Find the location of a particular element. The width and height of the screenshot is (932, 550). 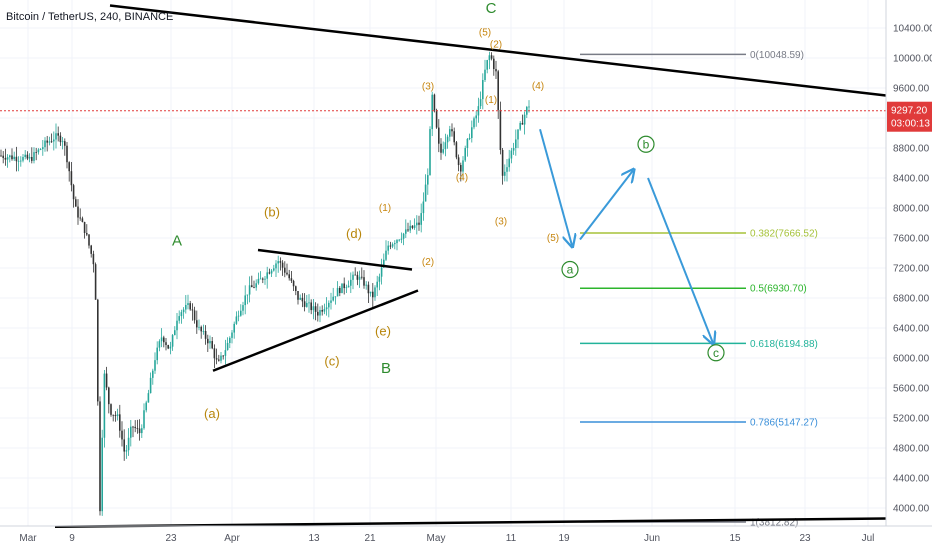

y-tick-label: 6800.00 is located at coordinates (911, 299).